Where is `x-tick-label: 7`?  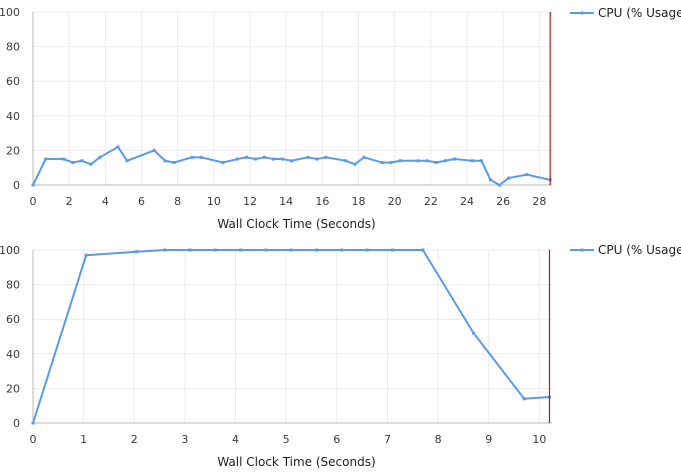
x-tick-label: 7 is located at coordinates (387, 439).